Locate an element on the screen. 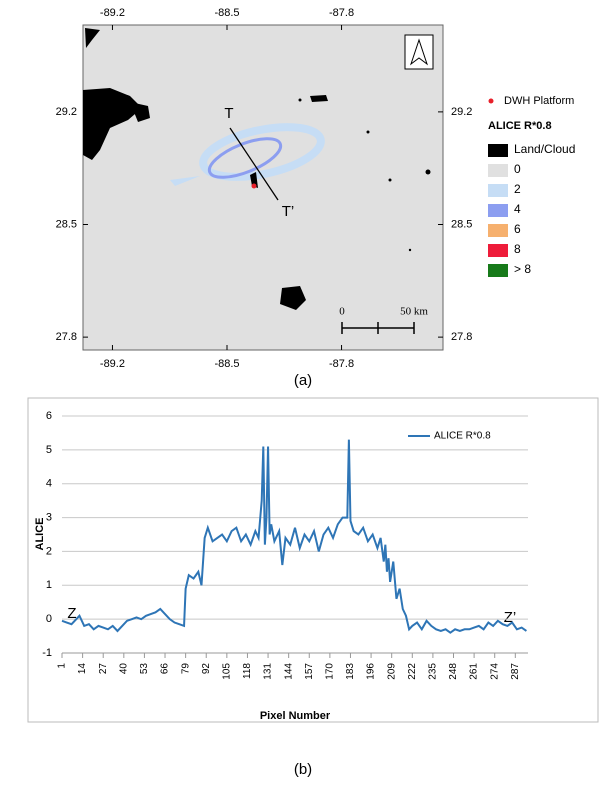  x-tick-label: 248 is located at coordinates (453, 671).